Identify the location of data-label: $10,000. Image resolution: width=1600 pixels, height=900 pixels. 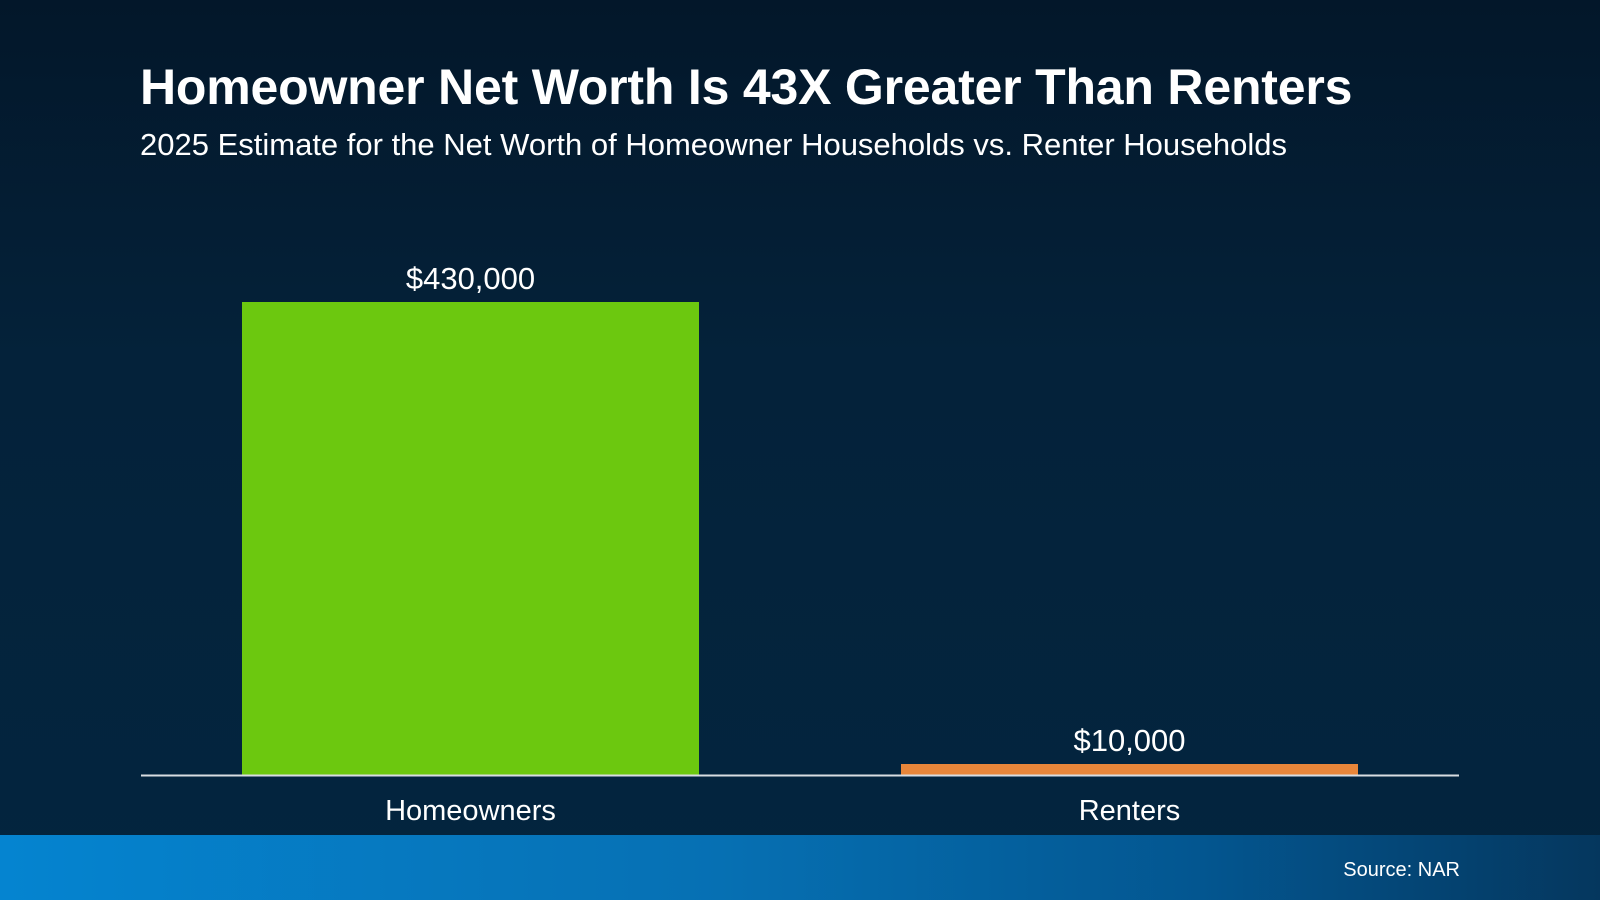
(1129, 740).